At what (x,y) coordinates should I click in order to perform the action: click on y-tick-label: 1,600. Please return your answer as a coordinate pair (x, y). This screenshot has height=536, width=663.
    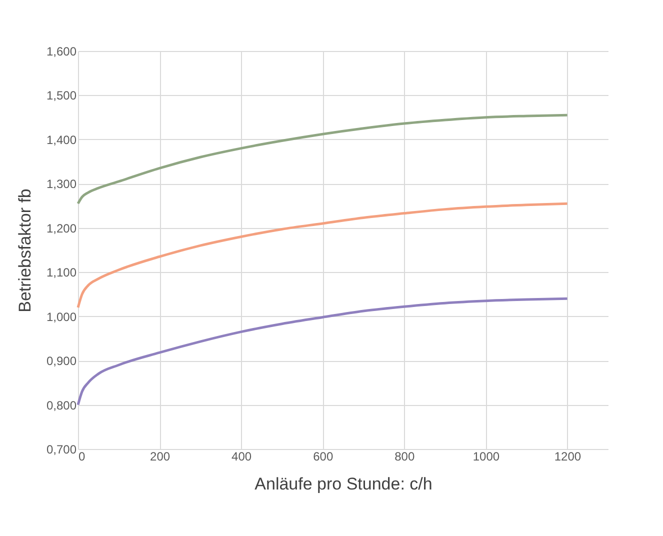
    Looking at the image, I should click on (61, 51).